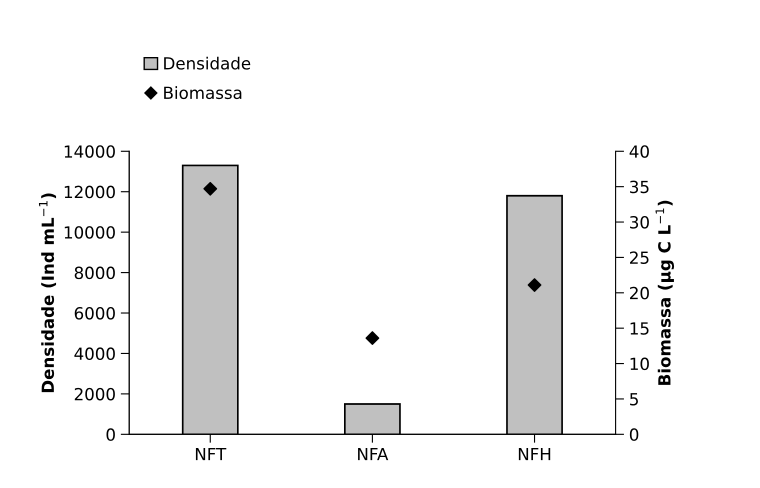  Describe the element at coordinates (639, 364) in the screenshot. I see `y2-tick-label: 10` at that location.